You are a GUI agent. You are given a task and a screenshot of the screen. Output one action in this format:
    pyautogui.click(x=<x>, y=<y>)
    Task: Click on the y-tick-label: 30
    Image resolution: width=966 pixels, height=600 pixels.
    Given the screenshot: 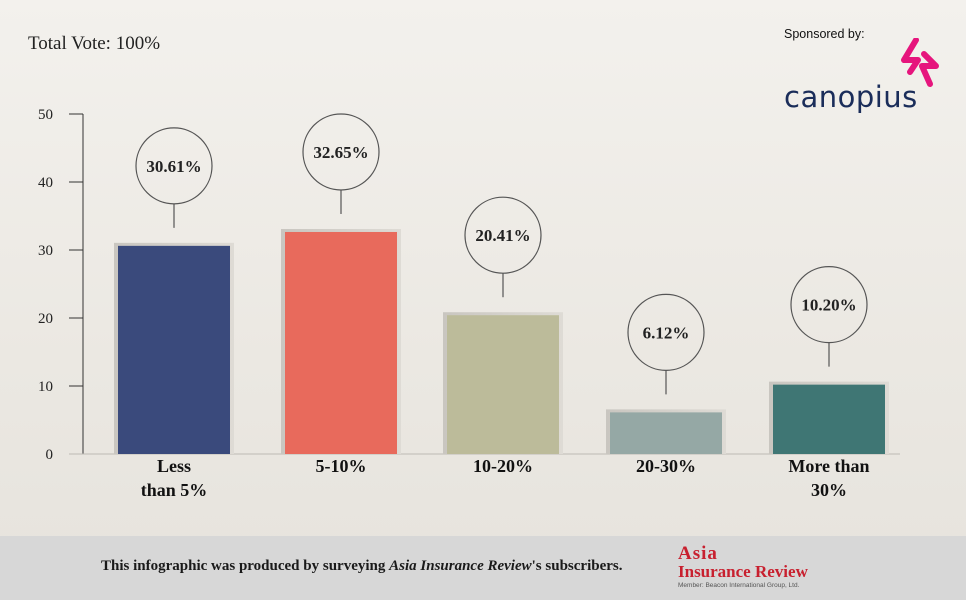 What is the action you would take?
    pyautogui.click(x=45, y=251)
    